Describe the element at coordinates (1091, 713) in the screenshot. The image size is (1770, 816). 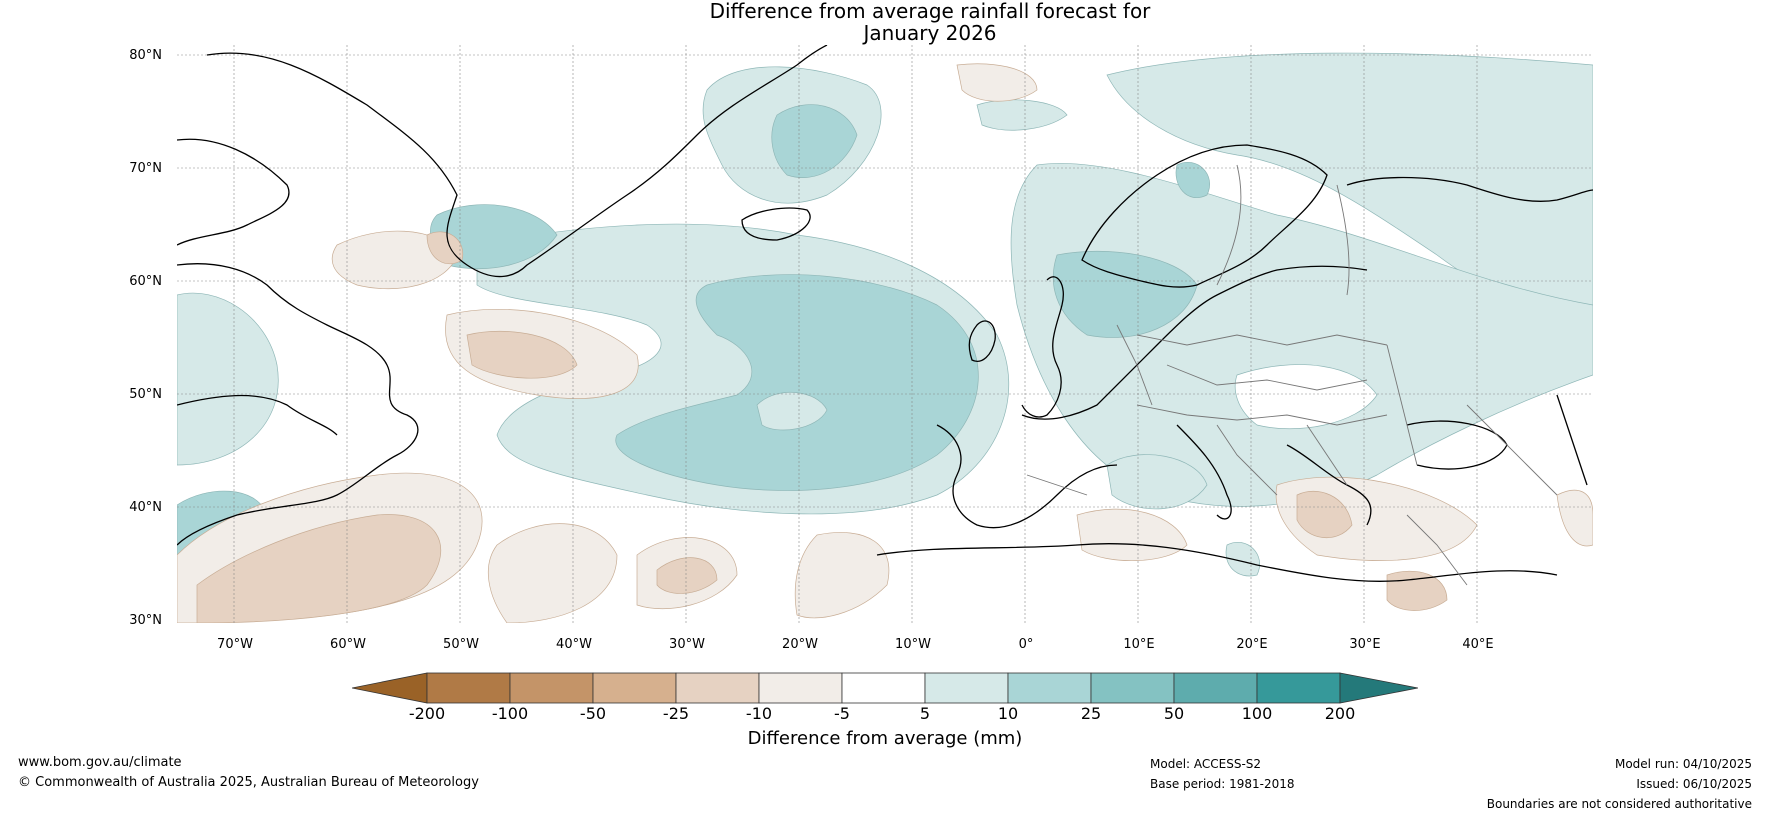
I see `colorbar-tick: 25` at that location.